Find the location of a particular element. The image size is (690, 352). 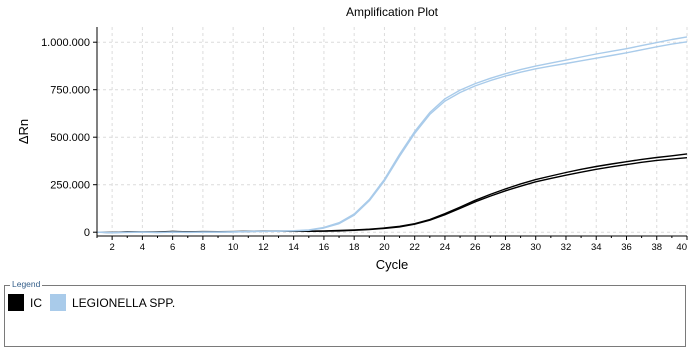

x-tick-labels: 2 4 6 8 10 12 14 16 18 20 22 24 26 28 30 32 34 36 38 40 is located at coordinates (398, 247).